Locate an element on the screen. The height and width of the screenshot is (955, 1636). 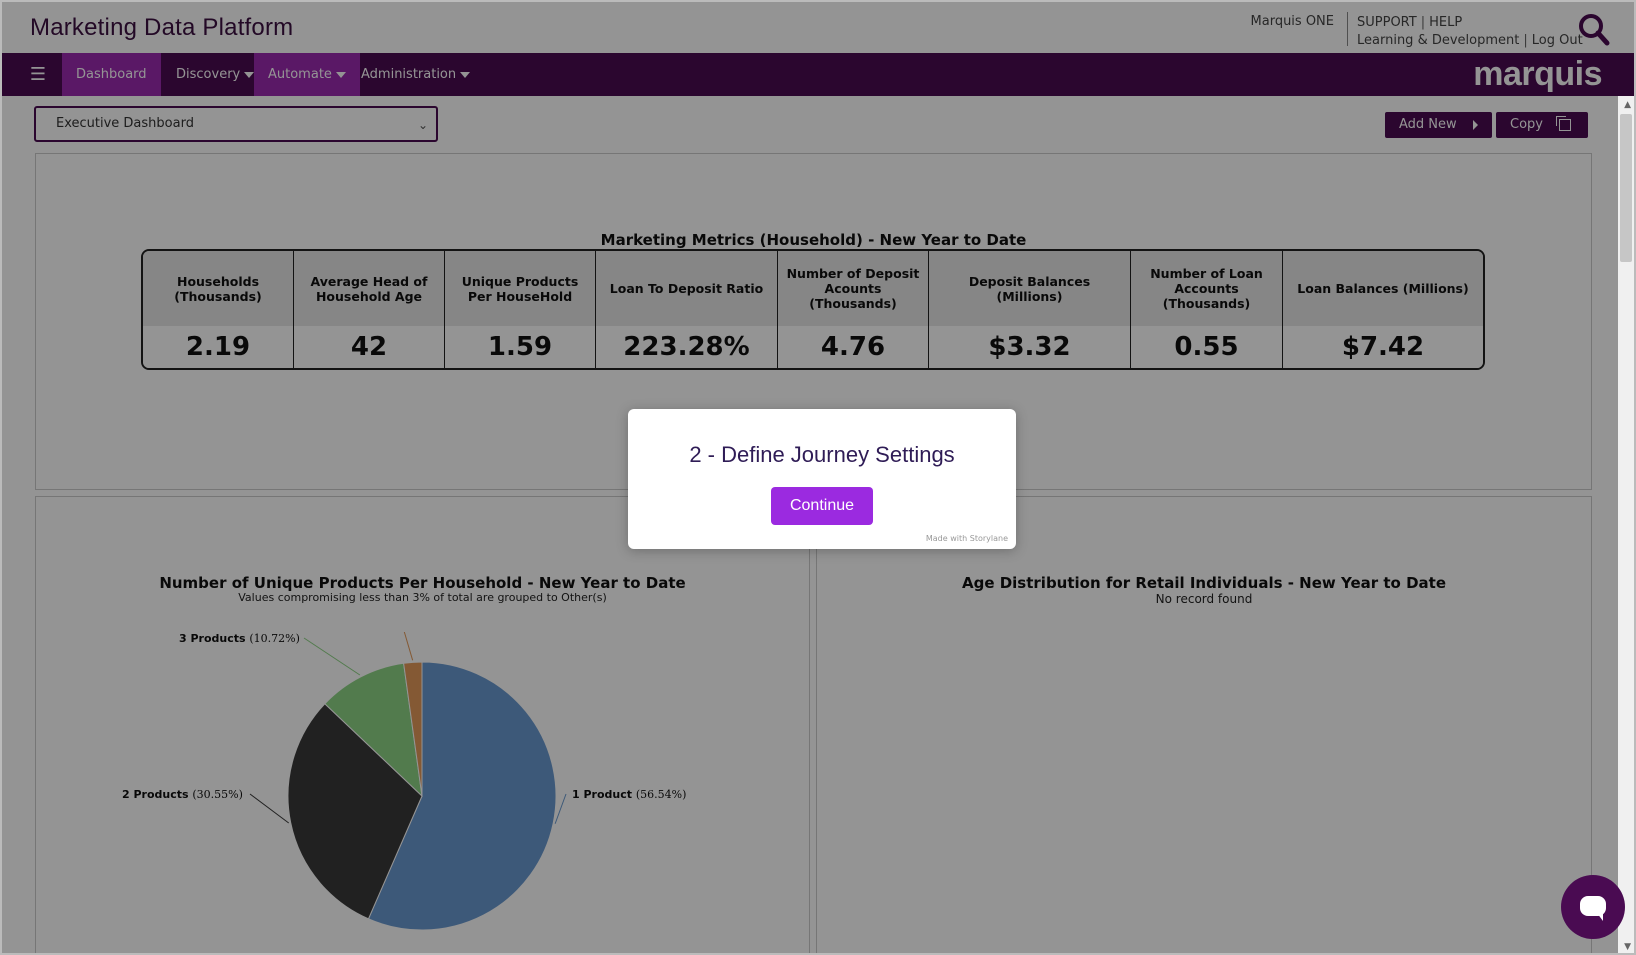
metric-loan-accounts: Number of Loan Accounts (Thousands) 0.55 is located at coordinates (1207, 309).